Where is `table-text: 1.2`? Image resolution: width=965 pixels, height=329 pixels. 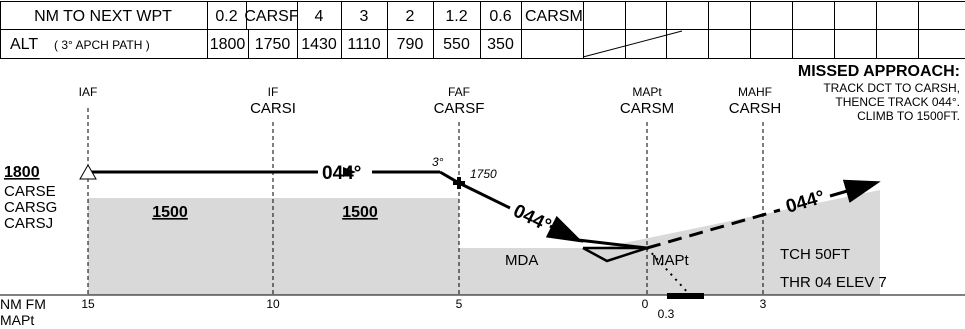 table-text: 1.2 is located at coordinates (456, 16).